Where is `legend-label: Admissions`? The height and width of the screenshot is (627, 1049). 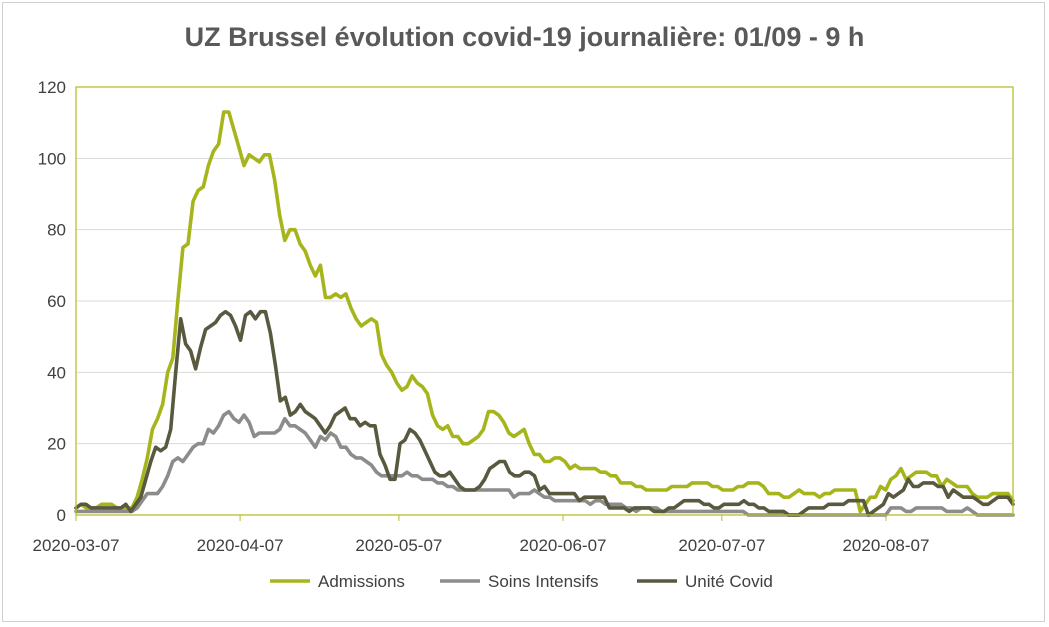
legend-label: Admissions is located at coordinates (361, 581).